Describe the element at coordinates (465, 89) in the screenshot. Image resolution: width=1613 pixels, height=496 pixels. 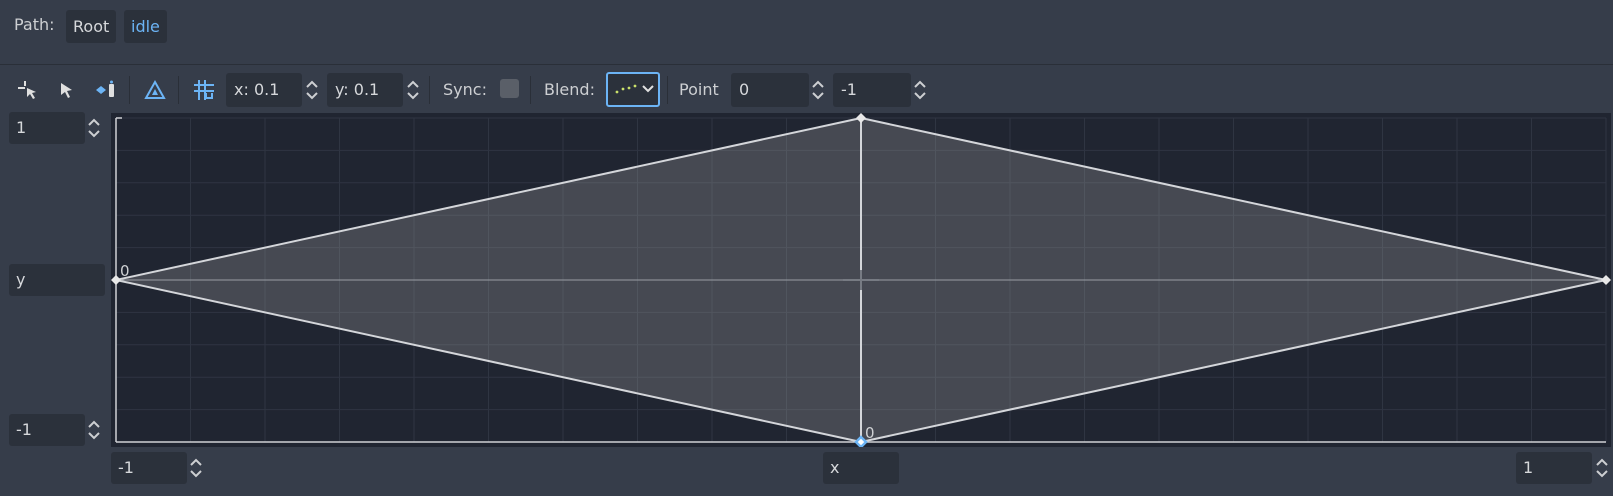
I see `sync-label: Sync:` at that location.